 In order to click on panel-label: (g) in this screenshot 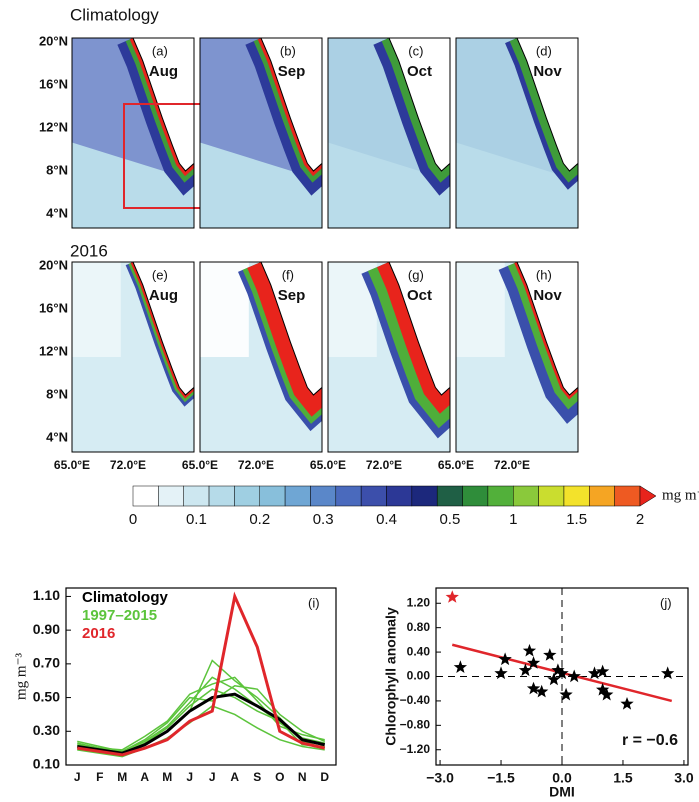, I will do `click(416, 274)`.